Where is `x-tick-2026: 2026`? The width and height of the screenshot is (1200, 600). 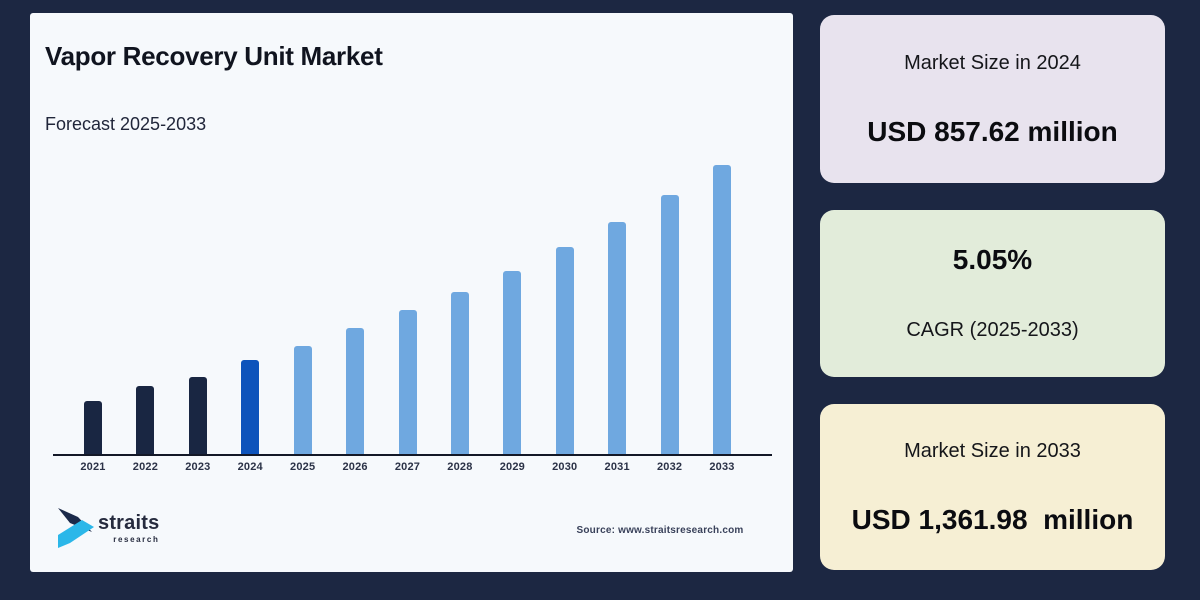 x-tick-2026: 2026 is located at coordinates (355, 467).